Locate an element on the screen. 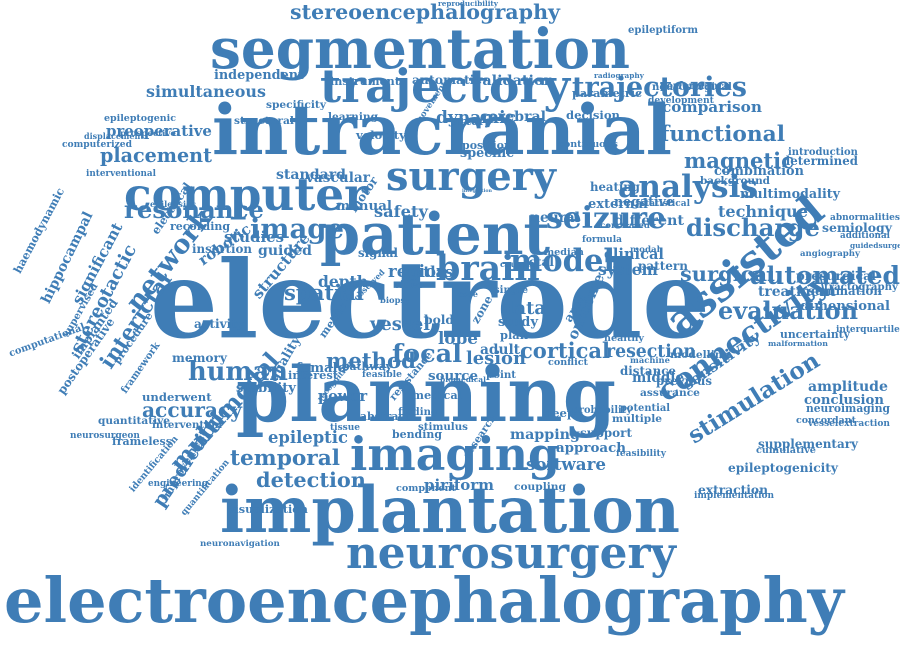  cloud-word-middle: middle is located at coordinates (658, 378).